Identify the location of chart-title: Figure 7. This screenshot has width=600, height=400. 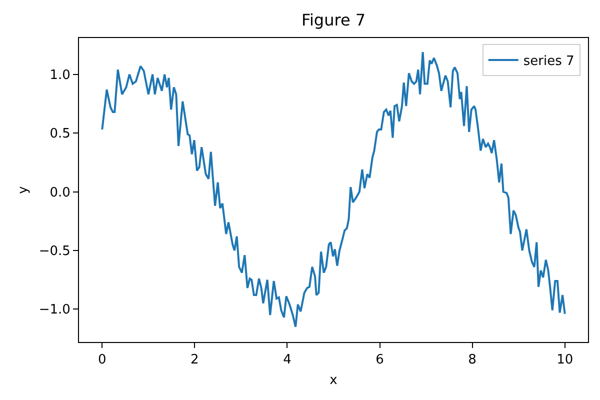
(333, 20).